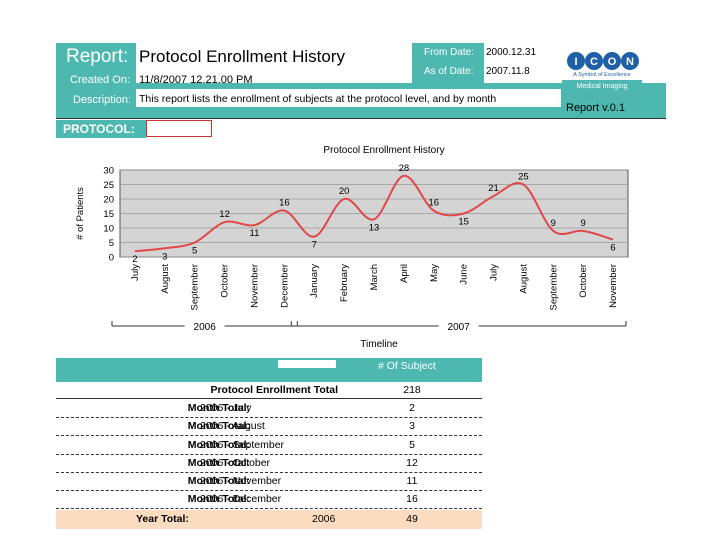 This screenshot has width=720, height=540. What do you see at coordinates (412, 445) in the screenshot?
I see `row-count: 5` at bounding box center [412, 445].